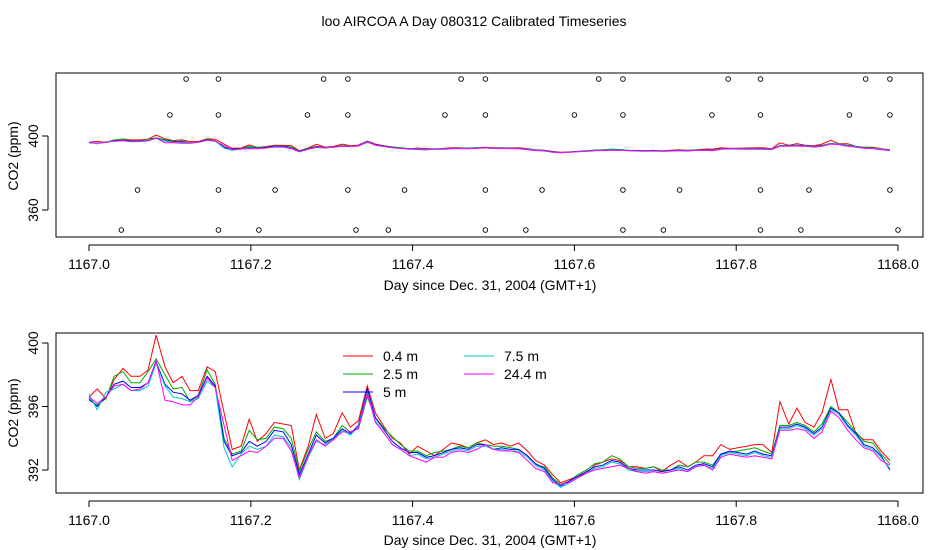 Image resolution: width=950 pixels, height=550 pixels. I want to click on legend-label: 2.5 m, so click(400, 374).